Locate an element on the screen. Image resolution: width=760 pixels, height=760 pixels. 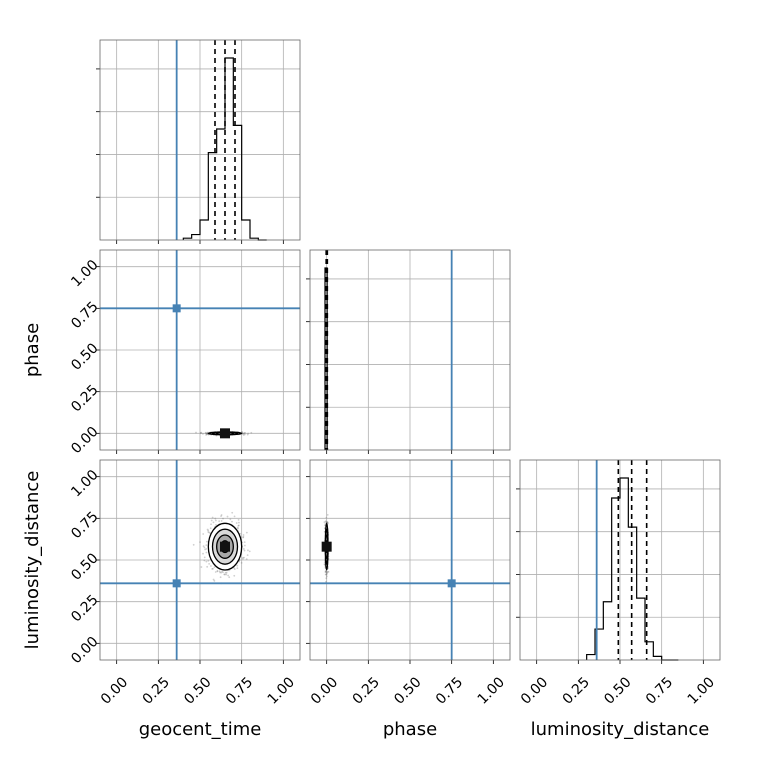
x-label-luminosity-distance: luminosity_distance is located at coordinates (620, 729).